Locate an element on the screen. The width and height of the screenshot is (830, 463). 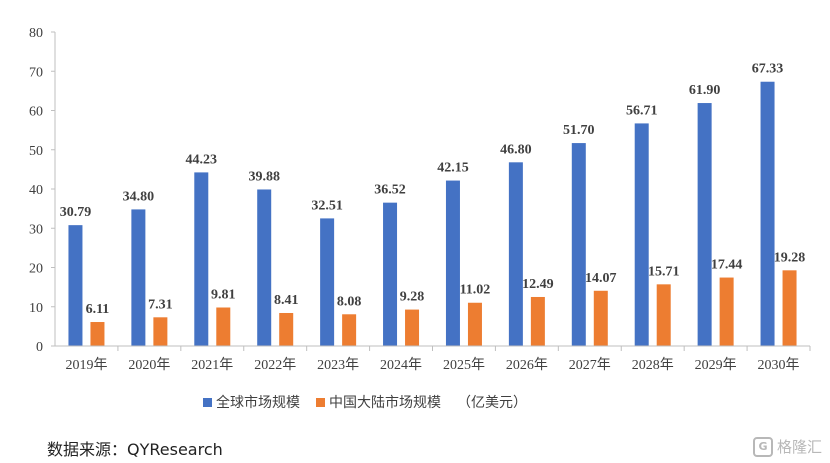
x-tick-label: 2029年 is located at coordinates (716, 365).